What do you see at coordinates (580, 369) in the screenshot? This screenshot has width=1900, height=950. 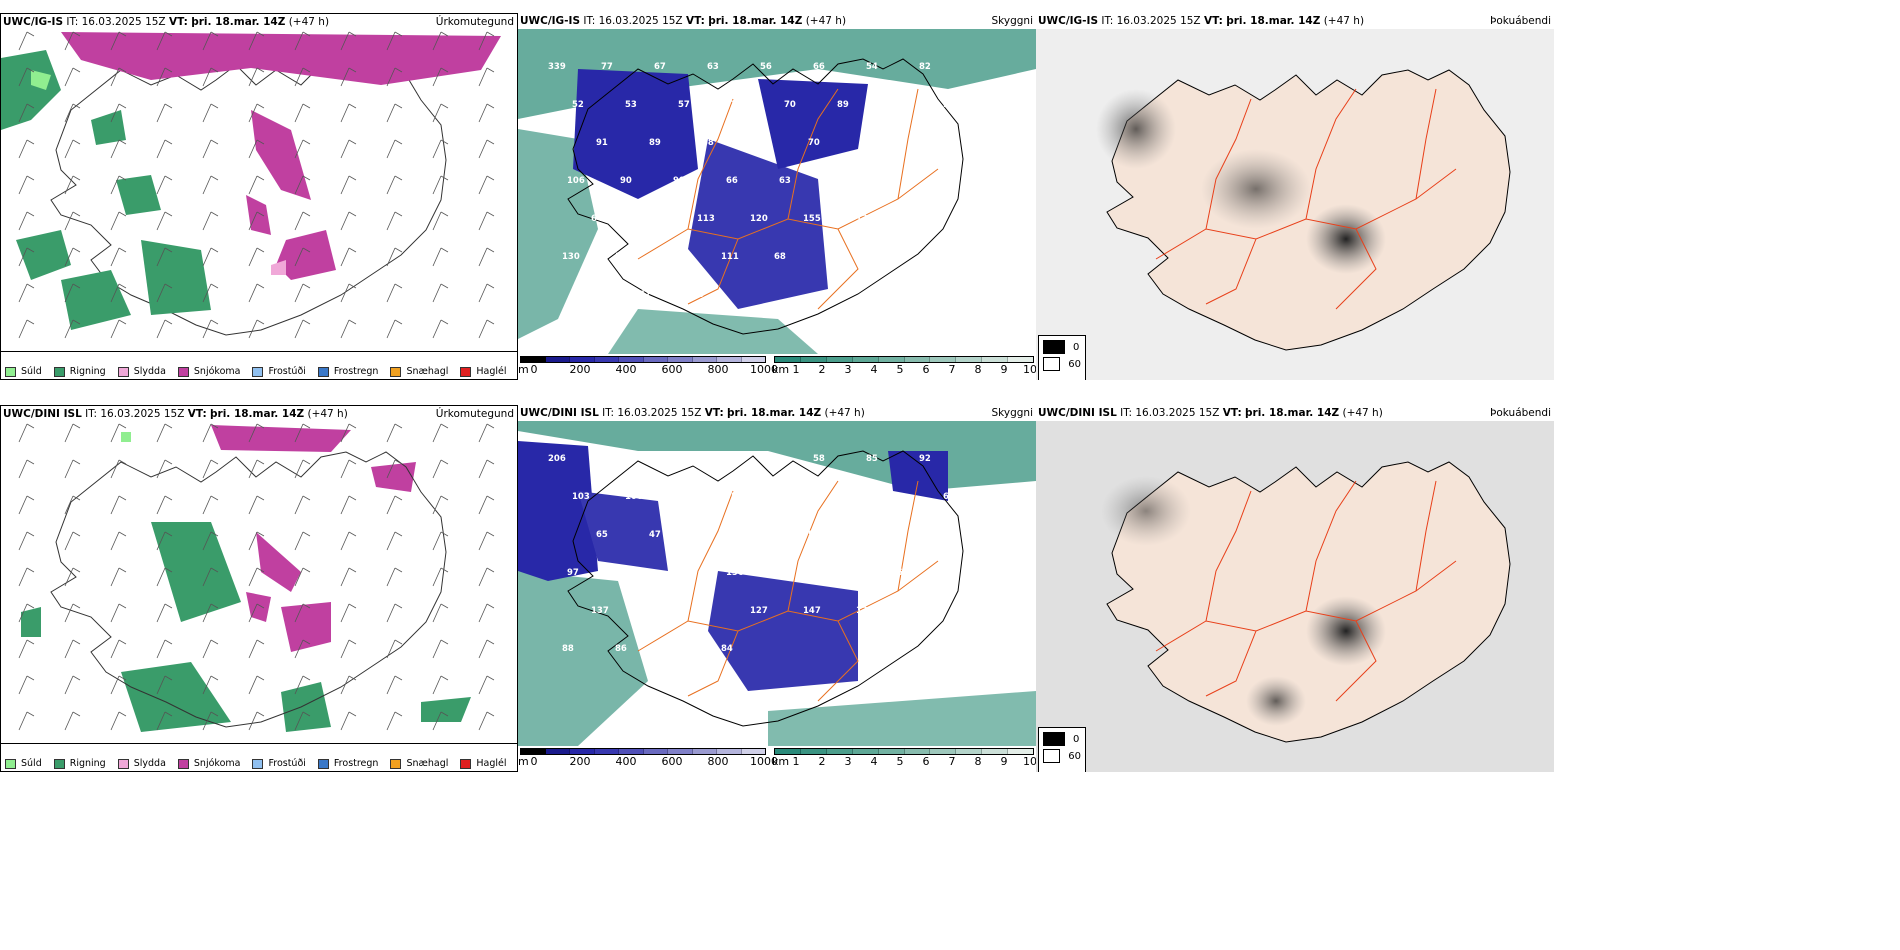 I see `height-tick-label: 200` at bounding box center [580, 369].